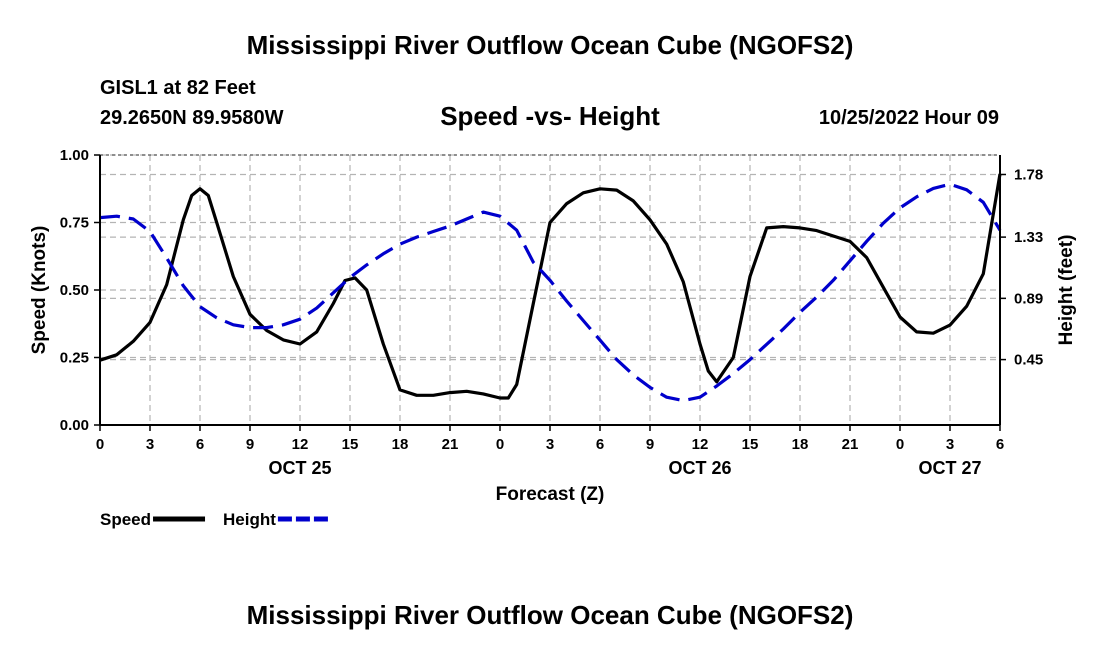 The height and width of the screenshot is (650, 1100). I want to click on chart-legend: Speed Height, so click(215, 519).